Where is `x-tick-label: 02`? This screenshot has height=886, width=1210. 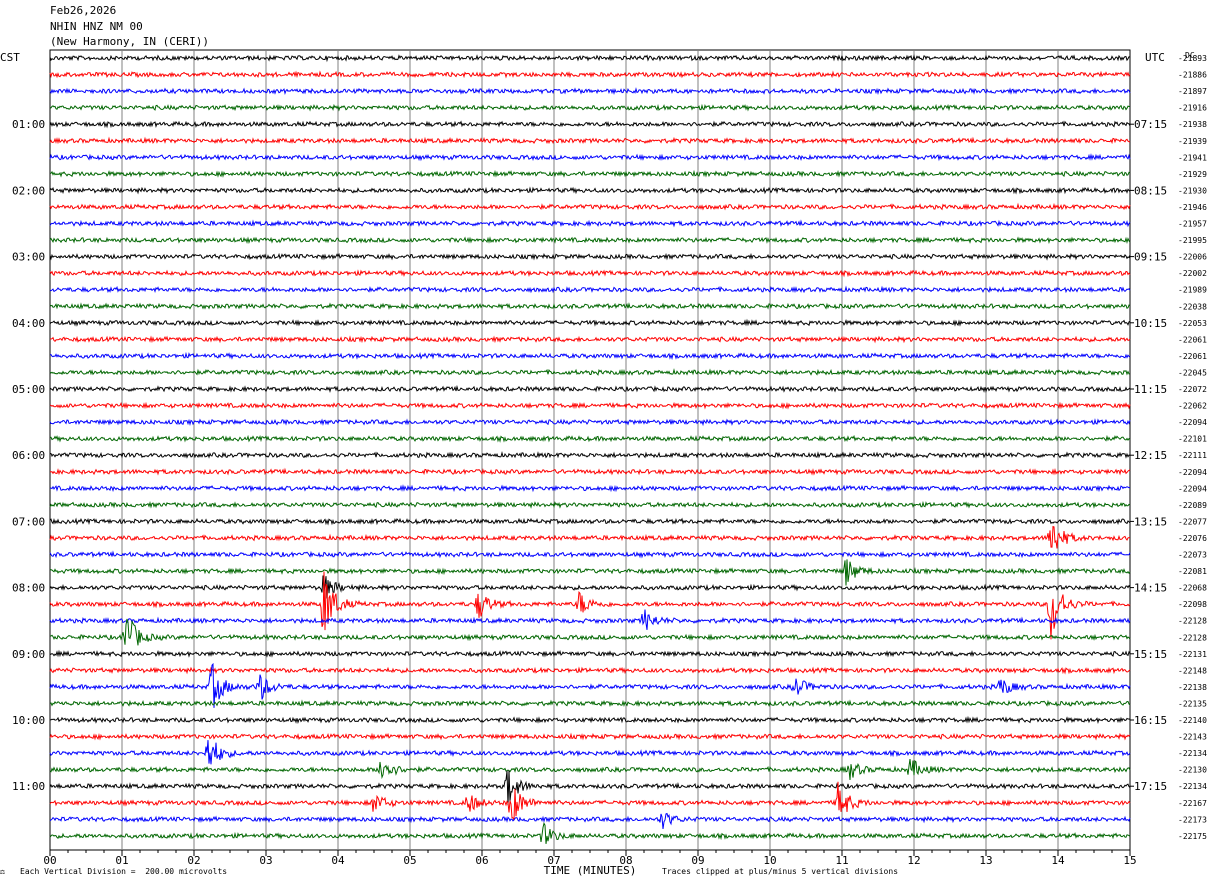 x-tick-label: 02 is located at coordinates (193, 860).